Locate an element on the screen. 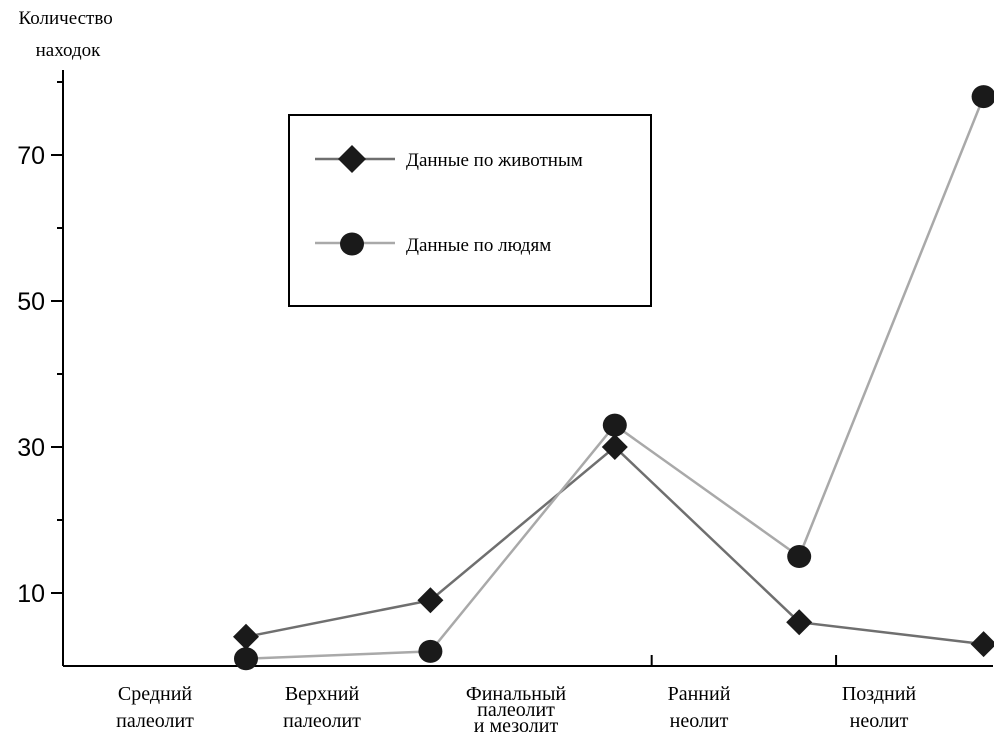 Image resolution: width=994 pixels, height=735 pixels. x-category-label: Верхний палеолит is located at coordinates (322, 707).